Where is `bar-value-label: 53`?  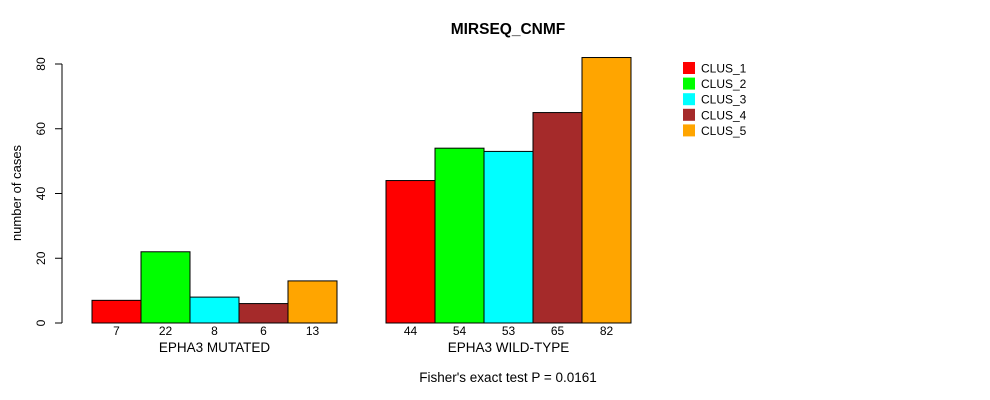
bar-value-label: 53 is located at coordinates (509, 331).